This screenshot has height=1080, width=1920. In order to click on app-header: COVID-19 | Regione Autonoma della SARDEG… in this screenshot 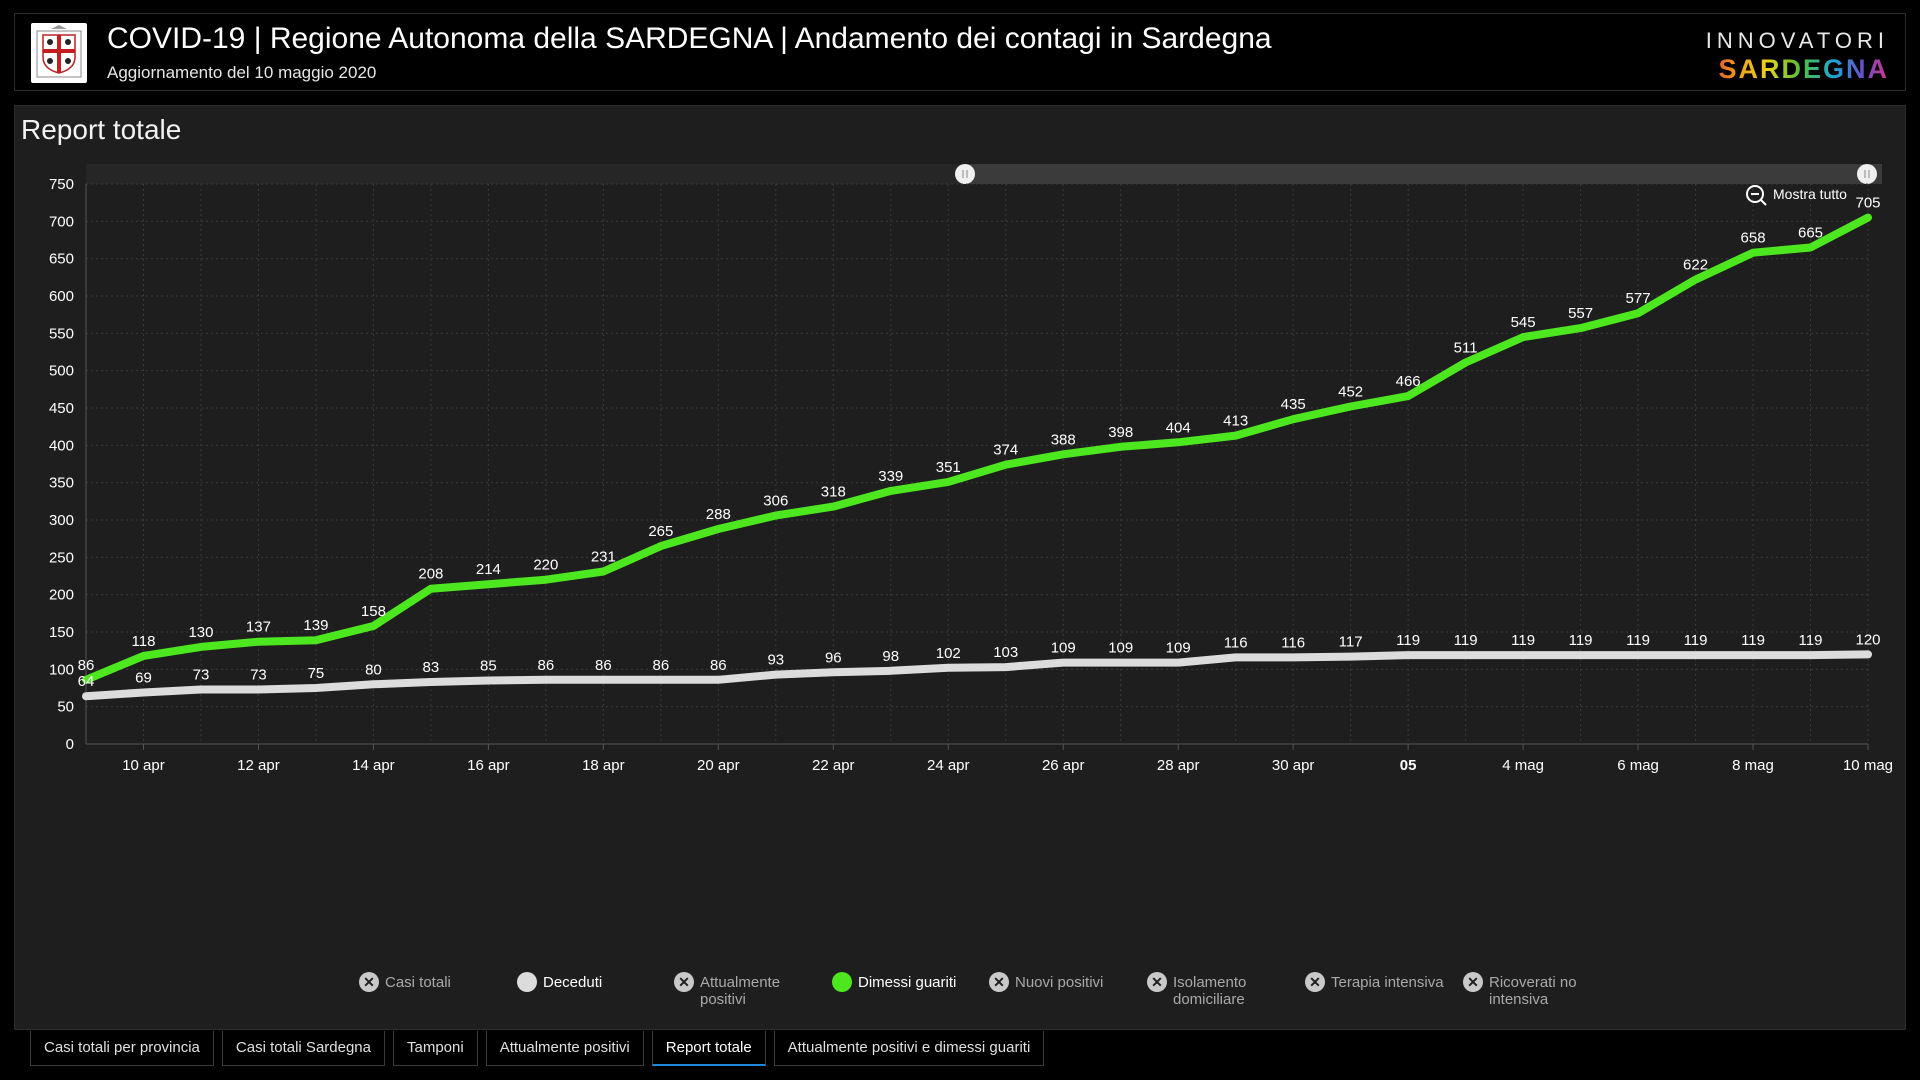, I will do `click(960, 52)`.